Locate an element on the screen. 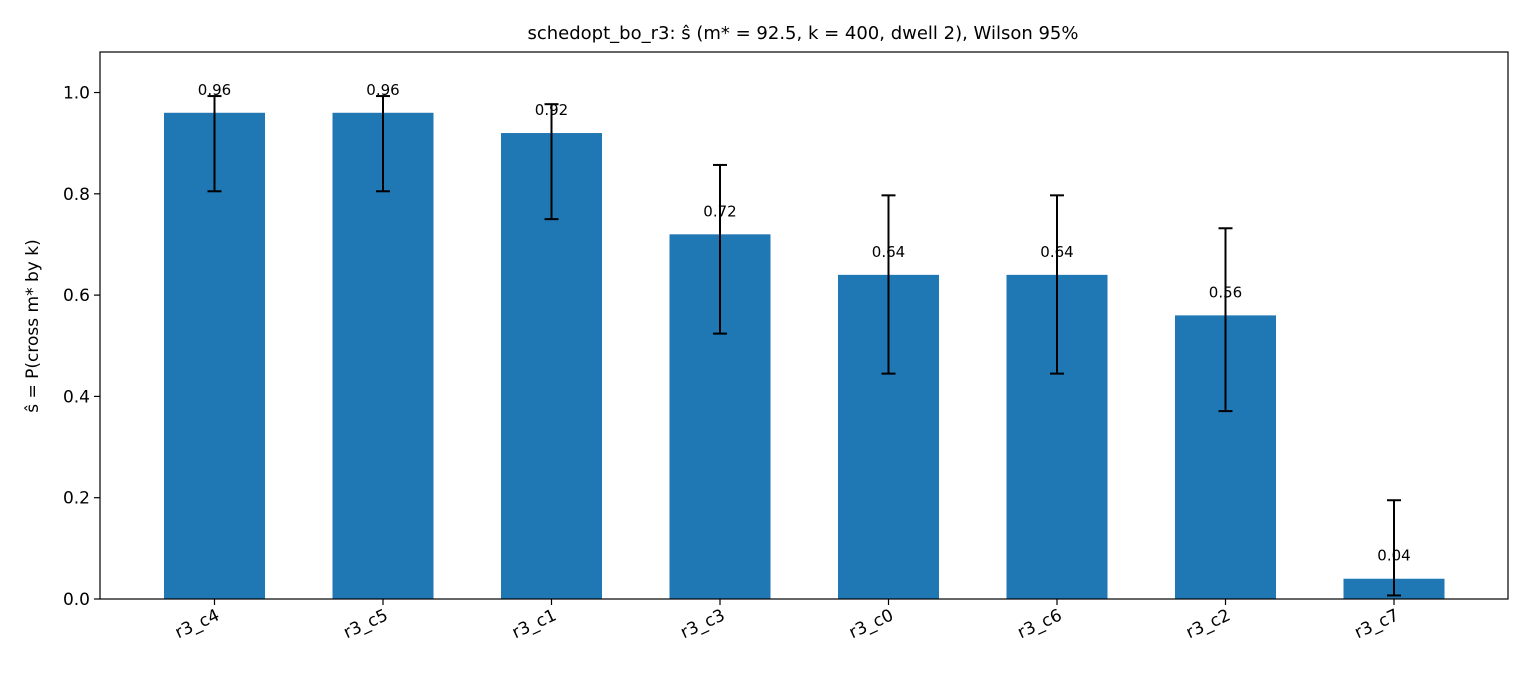 Image resolution: width=1530 pixels, height=675 pixels. y-tick-label-1: 0.2 is located at coordinates (76, 499).